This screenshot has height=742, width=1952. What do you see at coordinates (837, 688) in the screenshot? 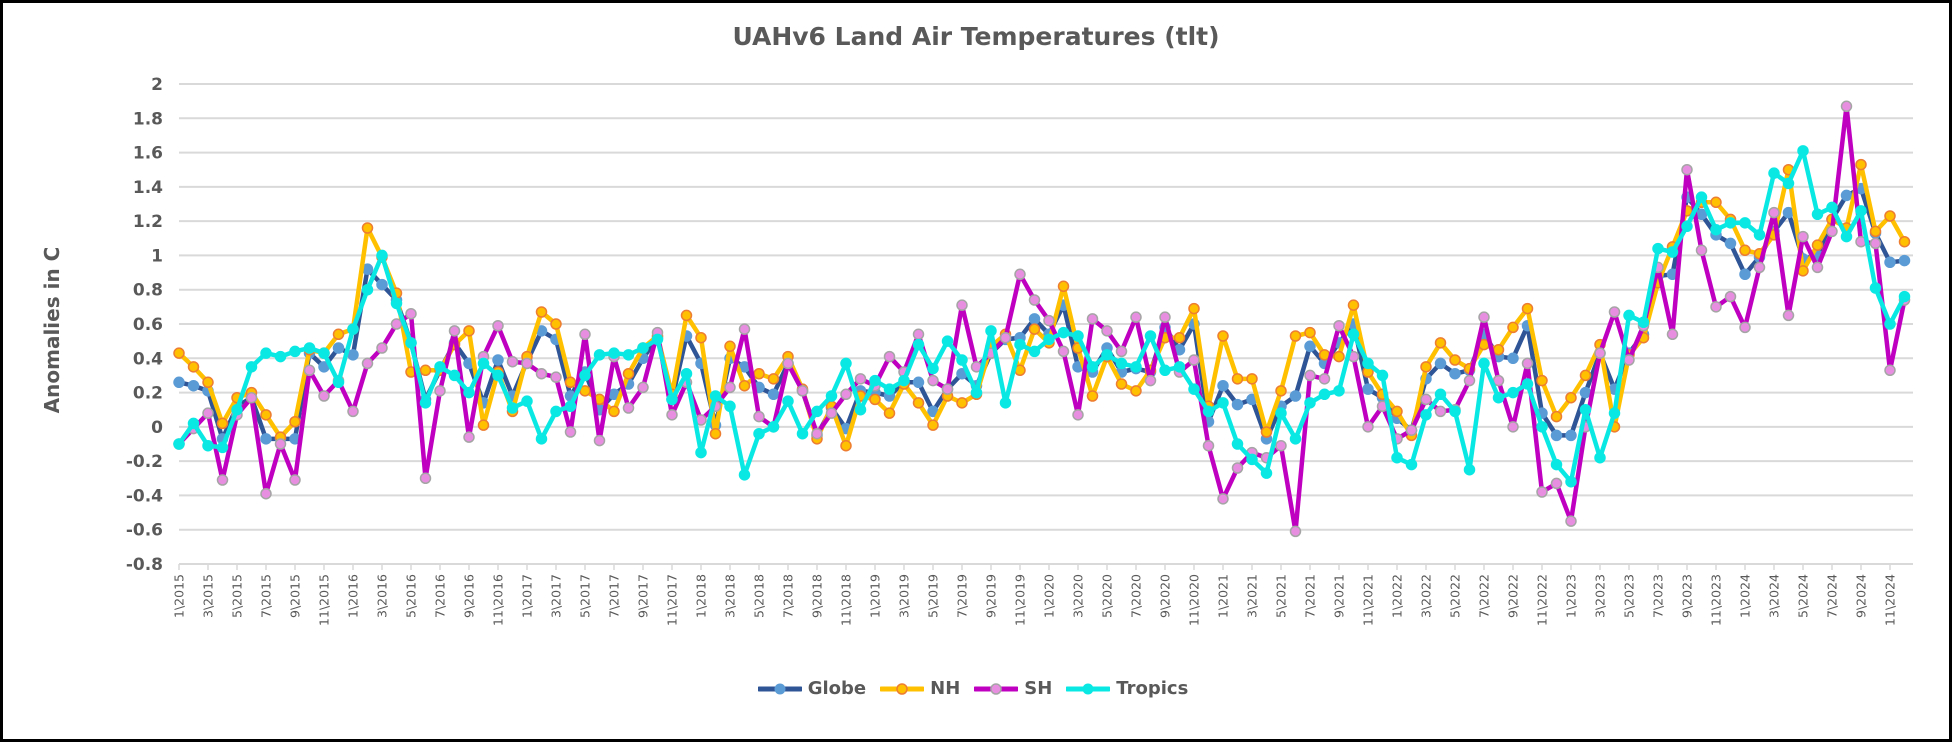
I see `legend-label-globe: Globe` at bounding box center [837, 688].